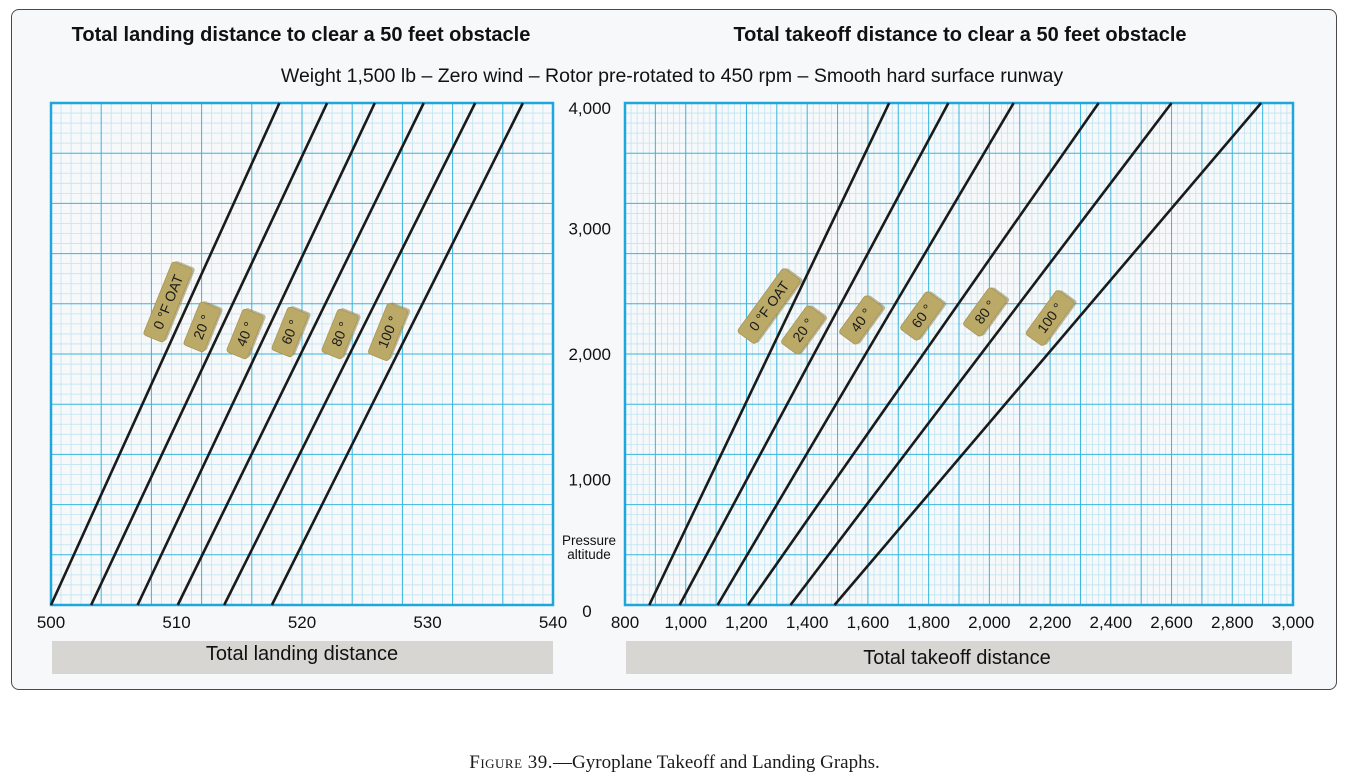  I want to click on landing-series-tag-2: 40 °, so click(246, 334).